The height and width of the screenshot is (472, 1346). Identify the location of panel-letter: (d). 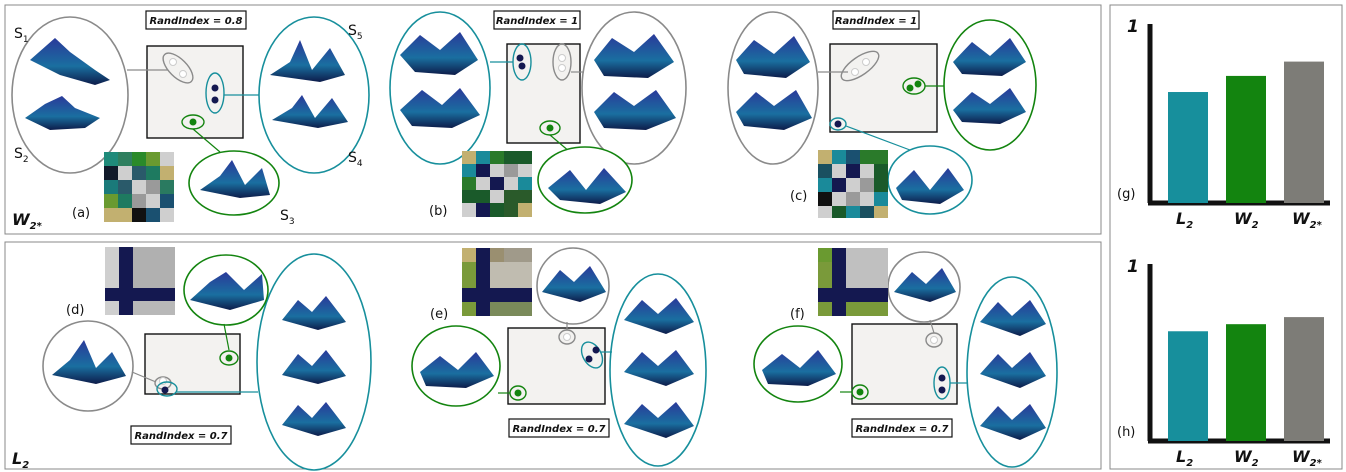
(75, 310).